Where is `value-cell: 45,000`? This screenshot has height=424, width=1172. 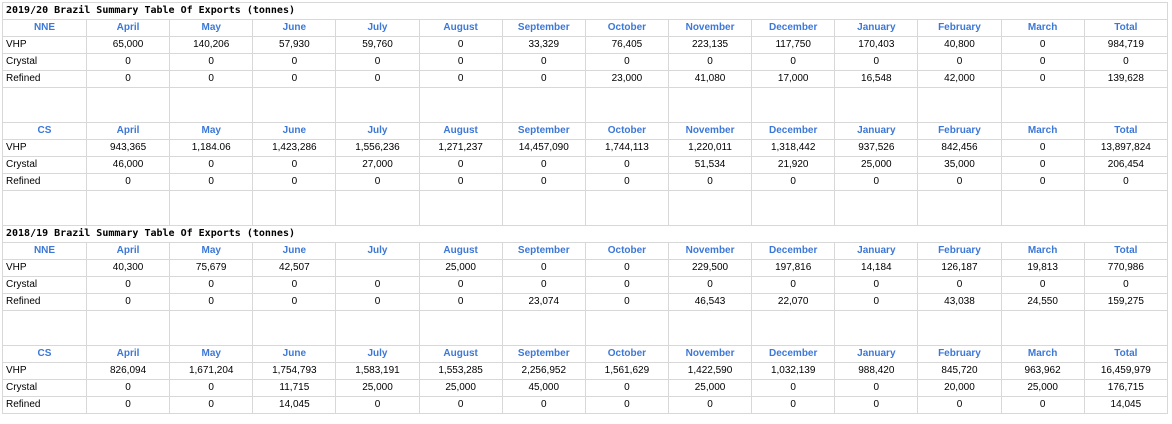 value-cell: 45,000 is located at coordinates (543, 388).